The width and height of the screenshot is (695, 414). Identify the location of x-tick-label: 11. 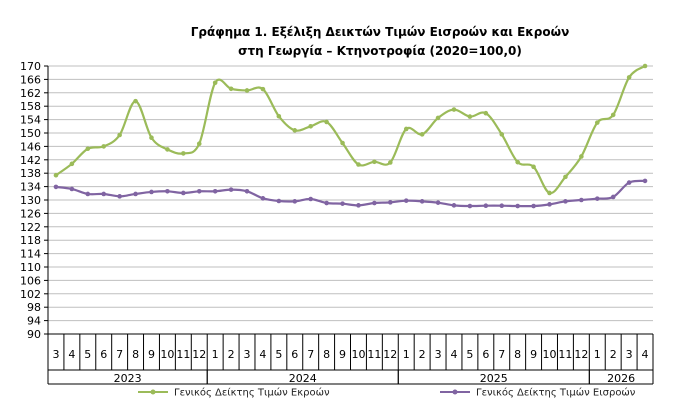
(183, 354).